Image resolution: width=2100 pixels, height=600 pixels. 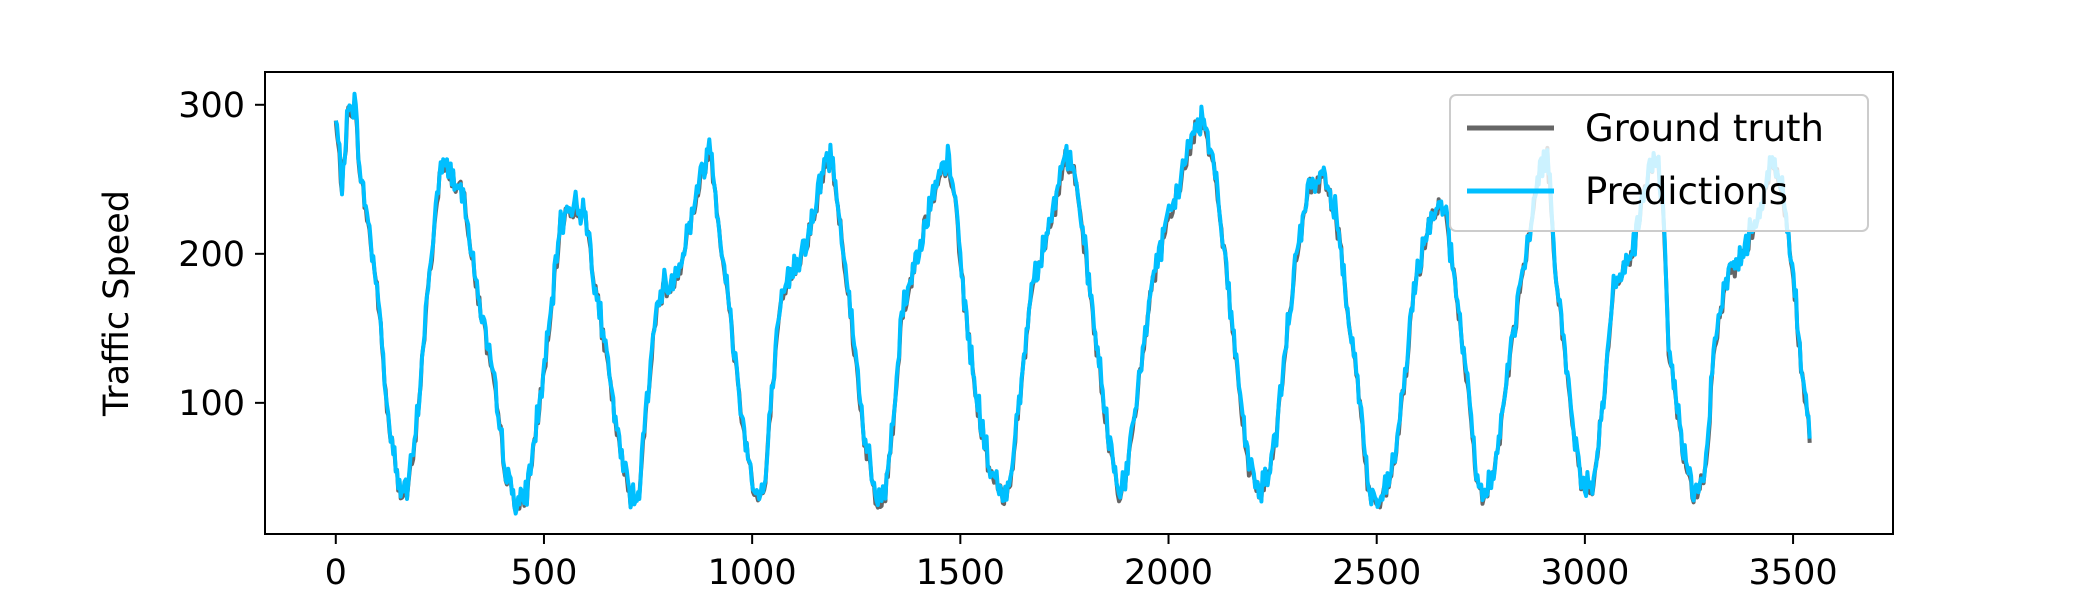 What do you see at coordinates (544, 573) in the screenshot?
I see `x-tick-label: 500` at bounding box center [544, 573].